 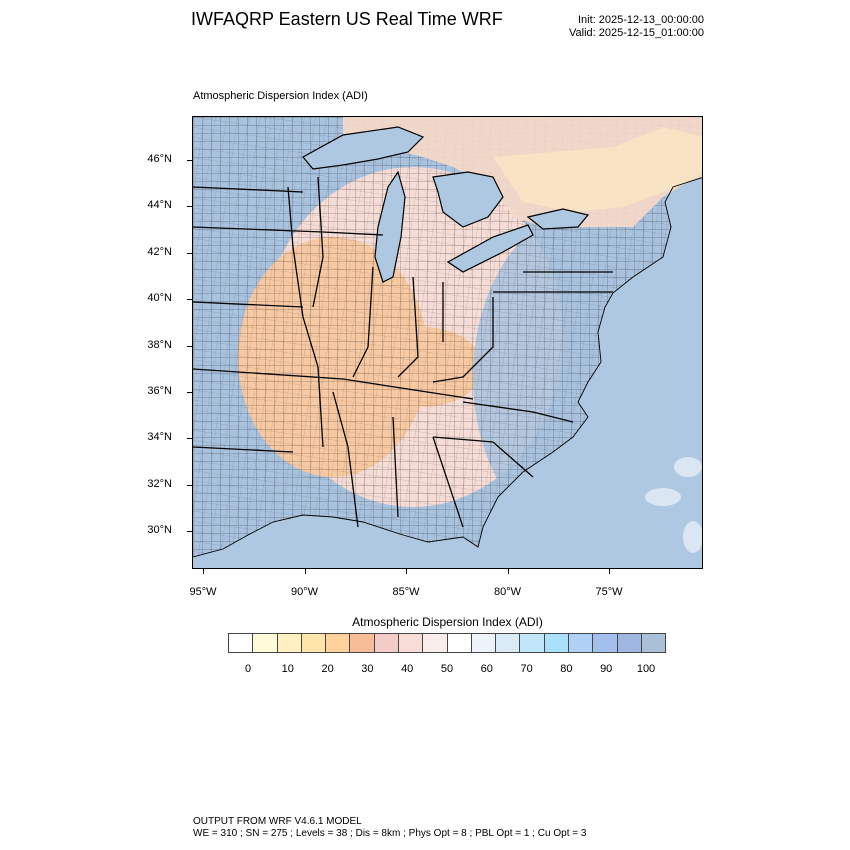 I want to click on colorbar-tick-label: 100, so click(x=646, y=669).